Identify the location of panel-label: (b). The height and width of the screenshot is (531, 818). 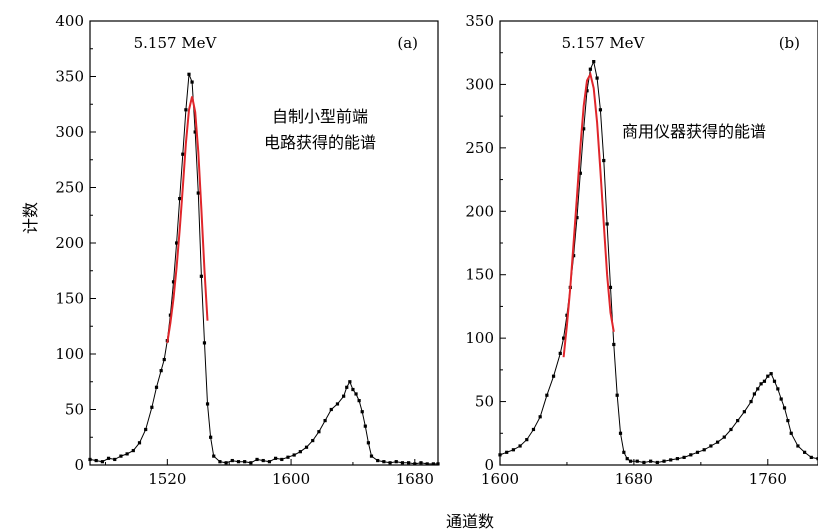
(789, 43).